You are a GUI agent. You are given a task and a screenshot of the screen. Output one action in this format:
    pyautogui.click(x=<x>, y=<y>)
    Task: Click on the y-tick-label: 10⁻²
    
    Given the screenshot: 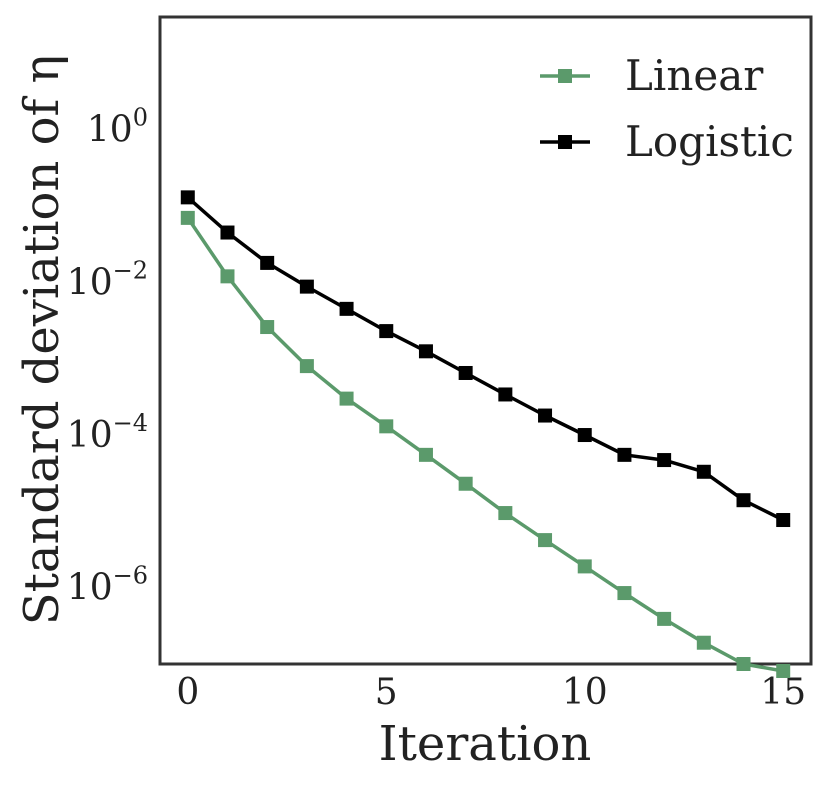 What is the action you would take?
    pyautogui.click(x=107, y=279)
    